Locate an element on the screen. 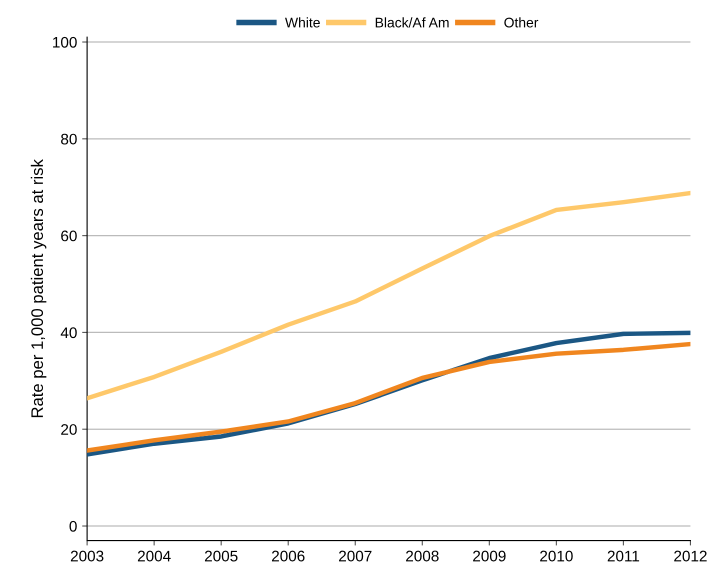  x-tick-label: 2006 is located at coordinates (288, 556).